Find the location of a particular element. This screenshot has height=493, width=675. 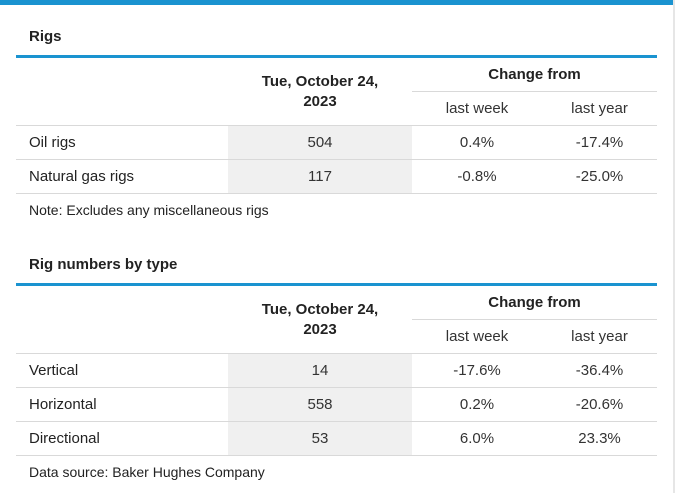

row-year-change: -36.4% is located at coordinates (600, 370).